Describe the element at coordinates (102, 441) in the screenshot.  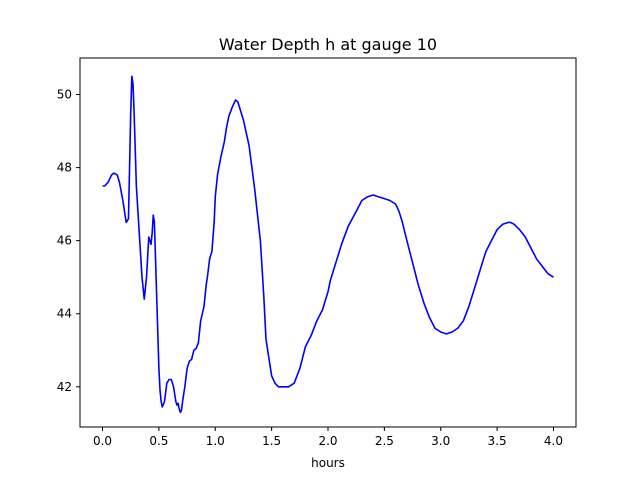
I see `x-tick-label: 0.0` at that location.